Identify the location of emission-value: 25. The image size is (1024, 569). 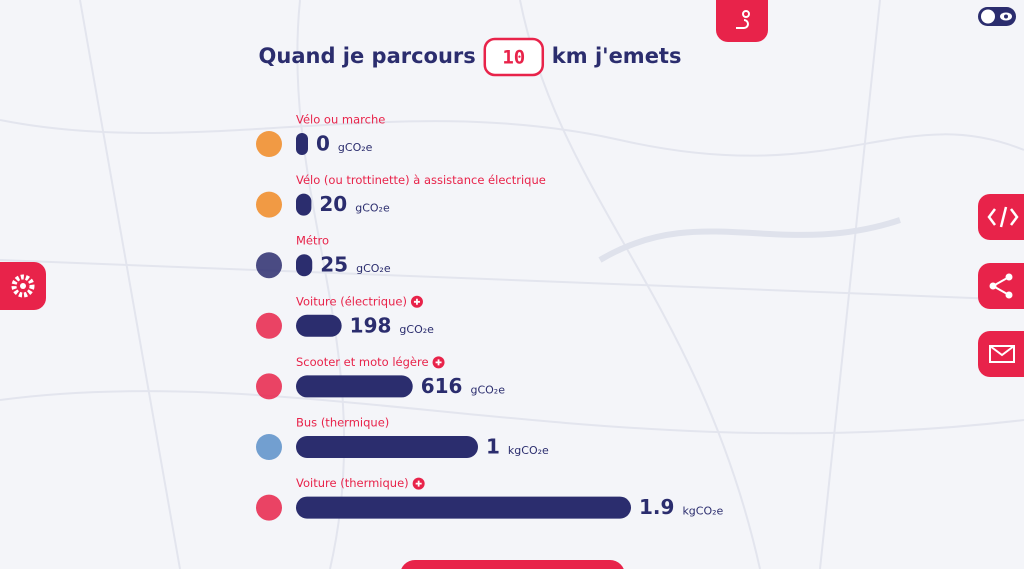
(334, 265).